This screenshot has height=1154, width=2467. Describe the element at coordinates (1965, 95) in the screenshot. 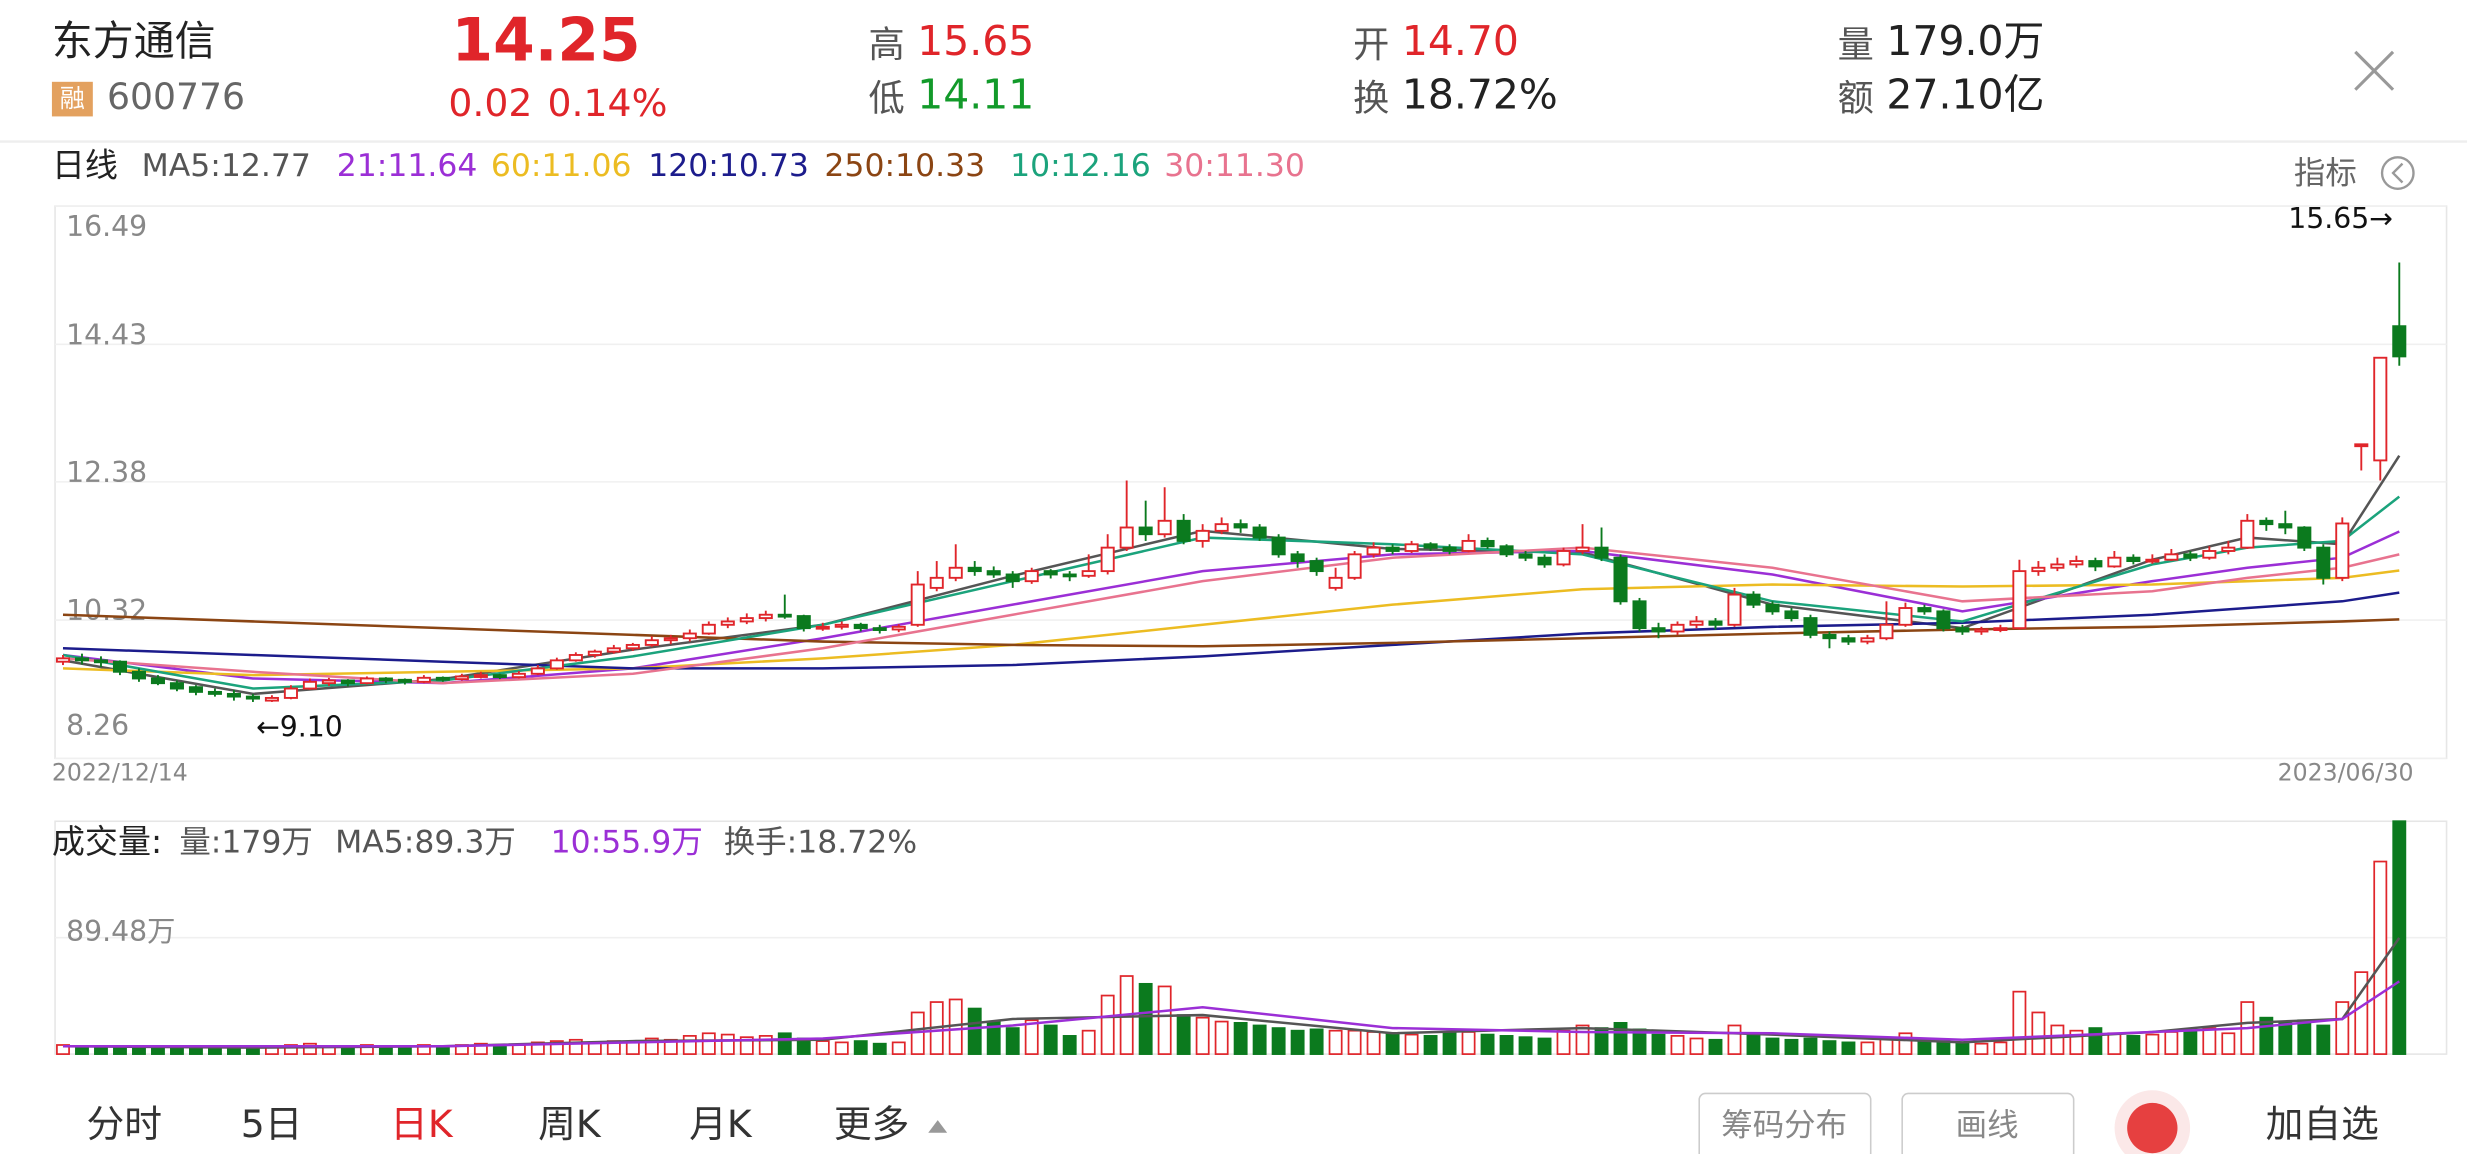

I see `amount-value: 27.10亿` at that location.